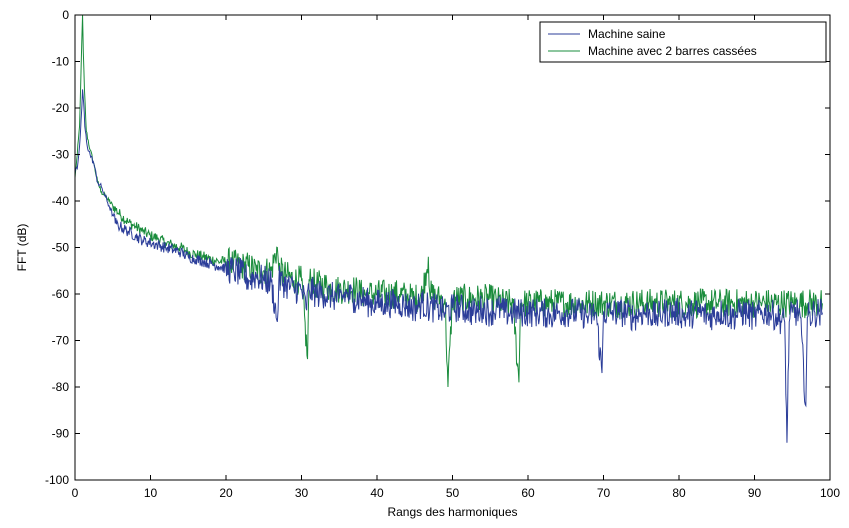  What do you see at coordinates (61, 434) in the screenshot?
I see `y-tick-label: -90` at bounding box center [61, 434].